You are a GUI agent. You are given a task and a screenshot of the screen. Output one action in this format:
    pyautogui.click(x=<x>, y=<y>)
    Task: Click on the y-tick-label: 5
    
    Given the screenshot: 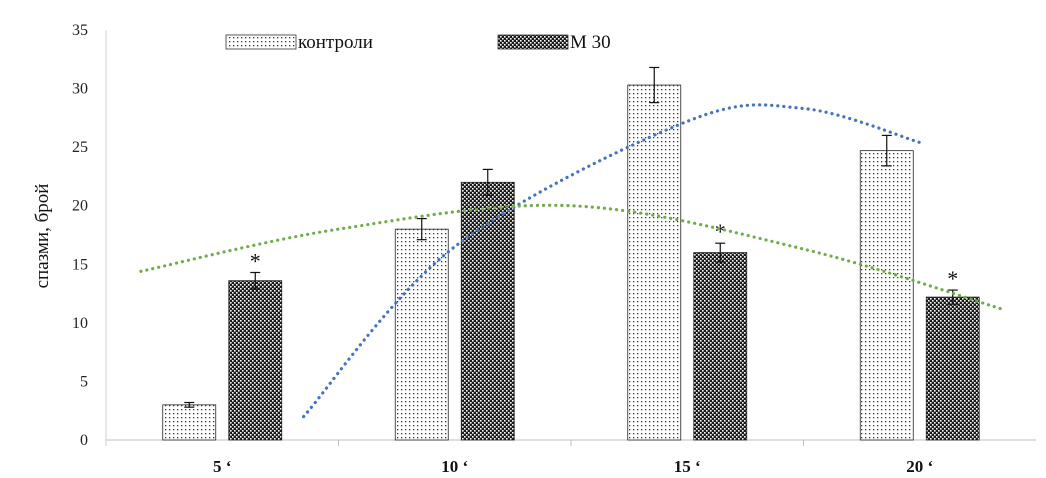 What is the action you would take?
    pyautogui.click(x=84, y=381)
    